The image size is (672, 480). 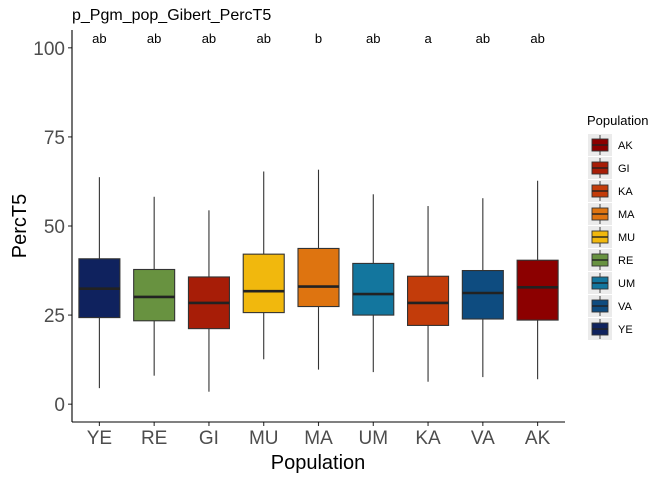 I want to click on x-tick-label: RE, so click(x=154, y=438).